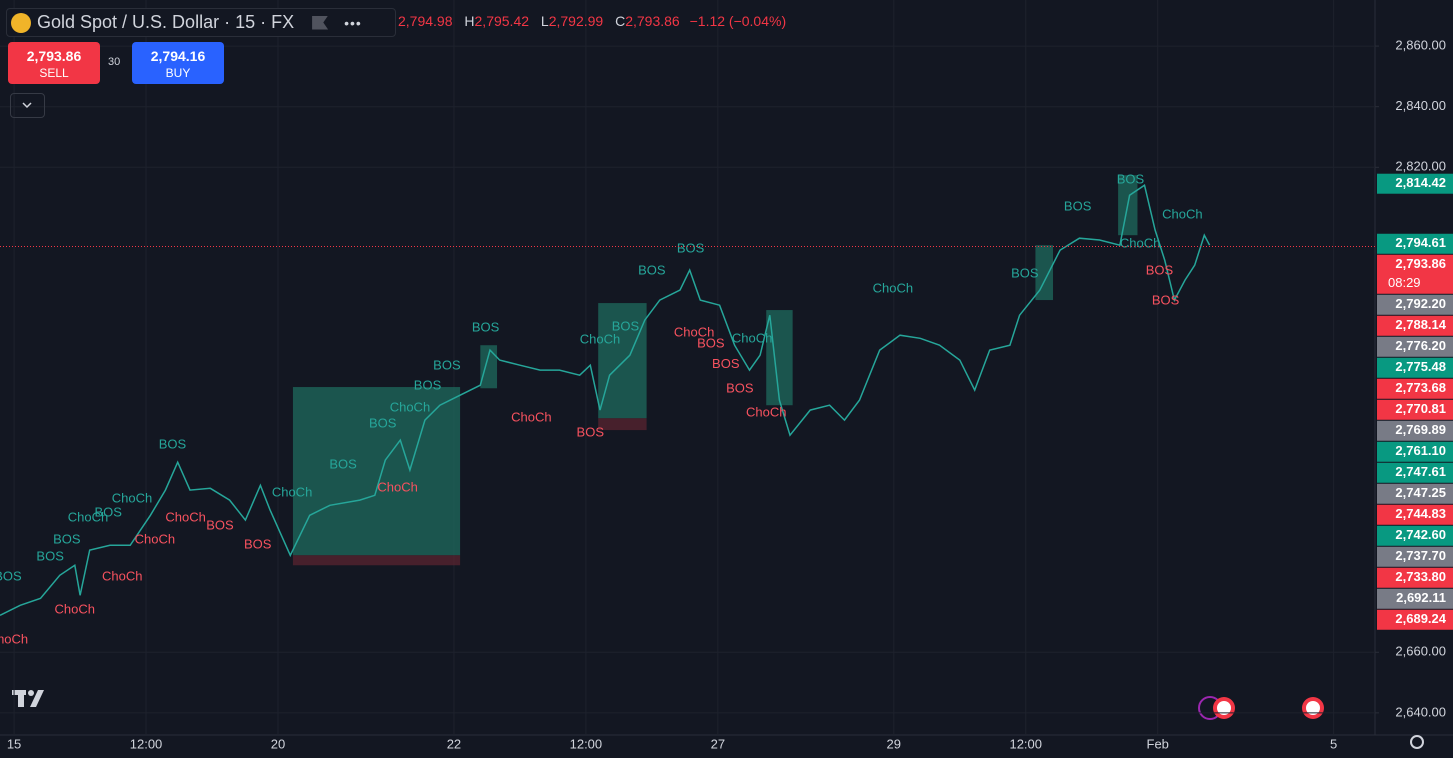 This screenshot has height=758, width=1453. What do you see at coordinates (1420, 366) in the screenshot?
I see `price-tag-label: 2,775.48` at bounding box center [1420, 366].